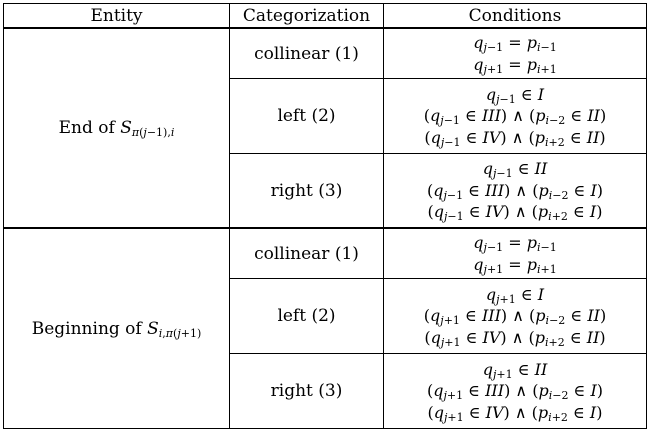 The width and height of the screenshot is (650, 433). Describe the element at coordinates (515, 370) in the screenshot. I see `condition-line: qj+1 ∈ II` at that location.